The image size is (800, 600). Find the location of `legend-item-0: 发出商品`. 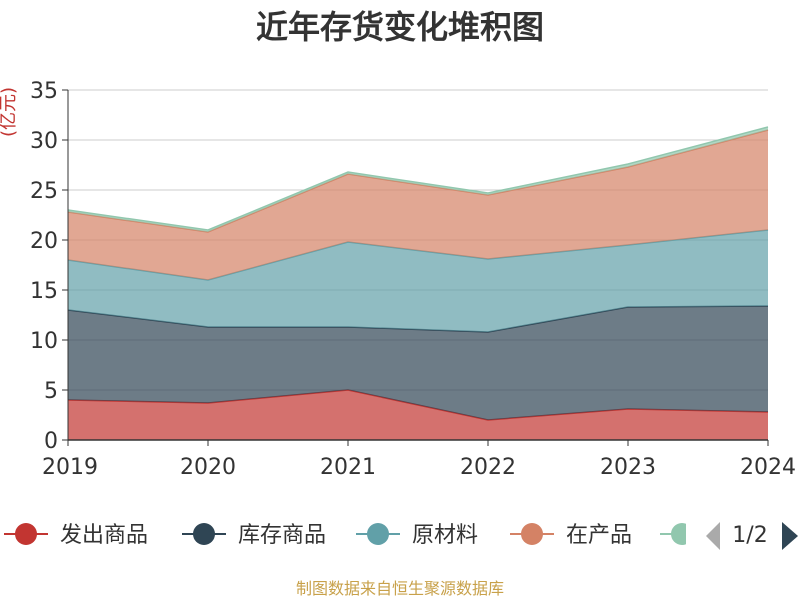

legend-item-0: 发出商品 is located at coordinates (76, 535).